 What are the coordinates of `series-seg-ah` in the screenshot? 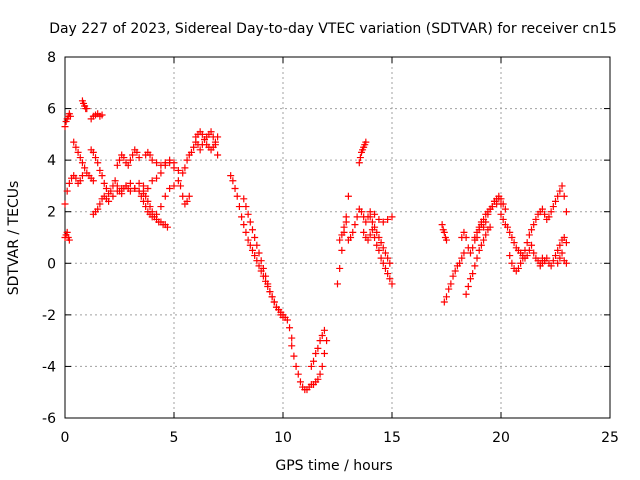 It's located at (562, 258).